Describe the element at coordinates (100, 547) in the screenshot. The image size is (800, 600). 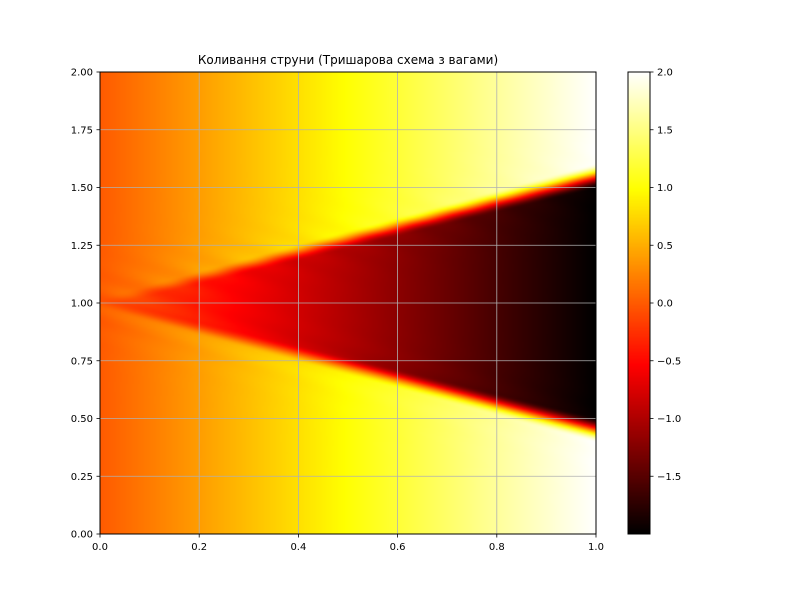
I see `x-tick-label: 0.0` at that location.